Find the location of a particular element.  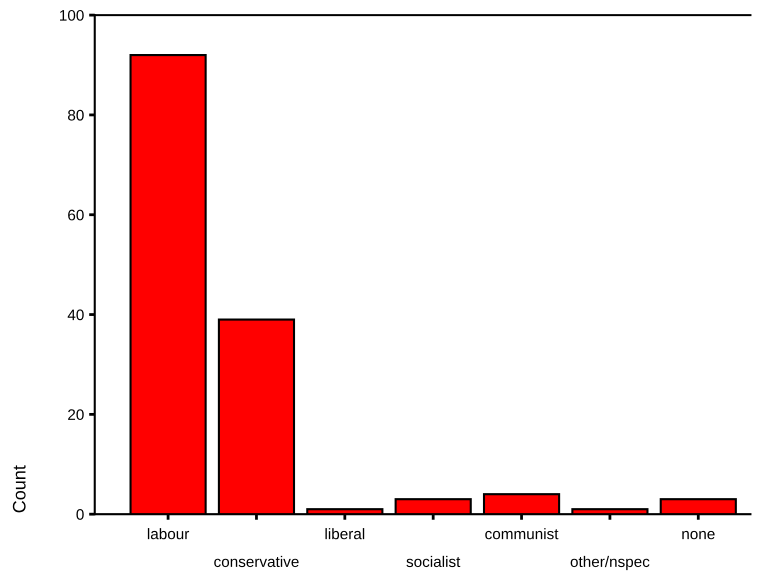

y-axis-title: Count is located at coordinates (19, 488).